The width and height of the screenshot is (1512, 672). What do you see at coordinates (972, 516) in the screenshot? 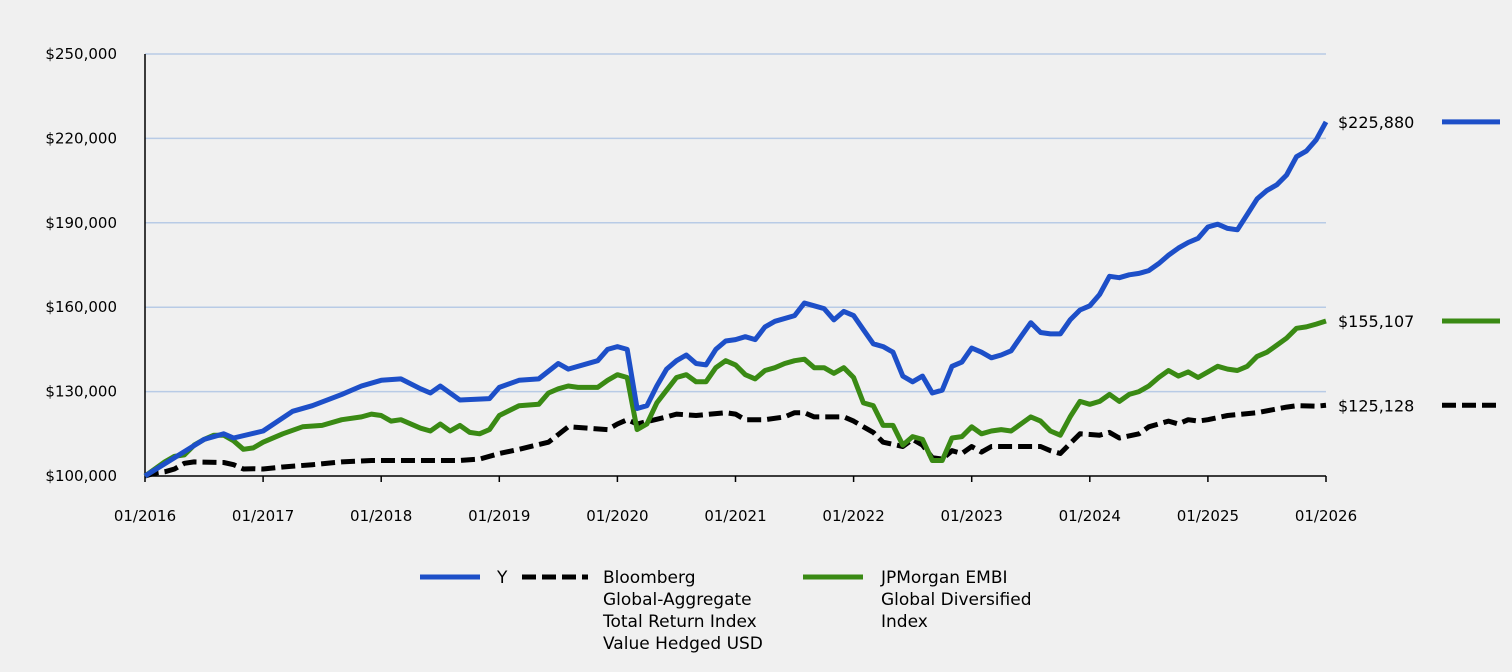
I see `x-tick-label: 01/2023` at bounding box center [972, 516].